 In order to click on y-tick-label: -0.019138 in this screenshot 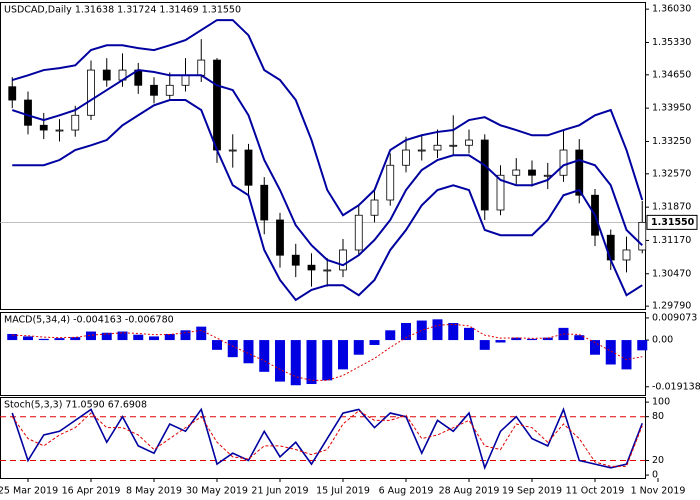, I will do `click(676, 386)`.